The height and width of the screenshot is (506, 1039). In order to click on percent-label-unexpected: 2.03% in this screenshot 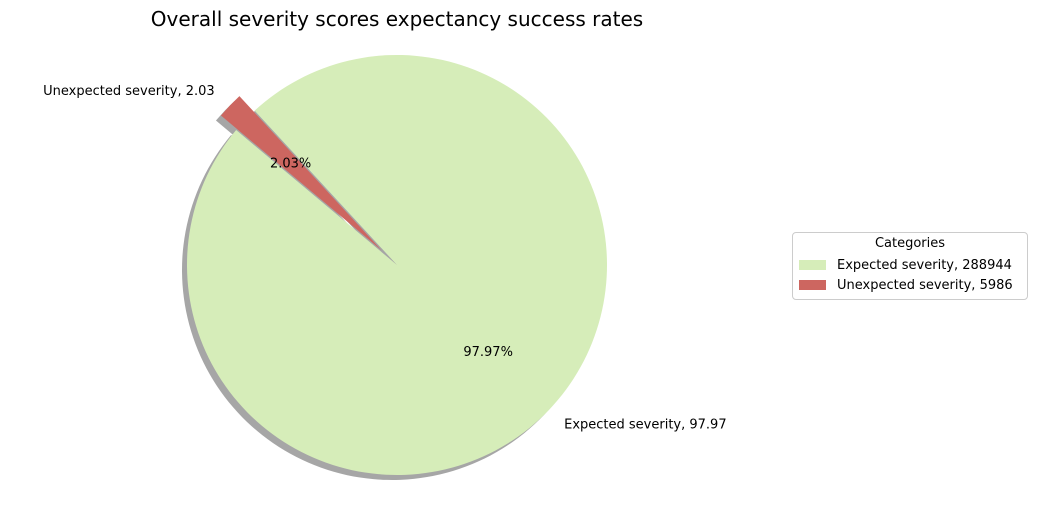, I will do `click(290, 164)`.